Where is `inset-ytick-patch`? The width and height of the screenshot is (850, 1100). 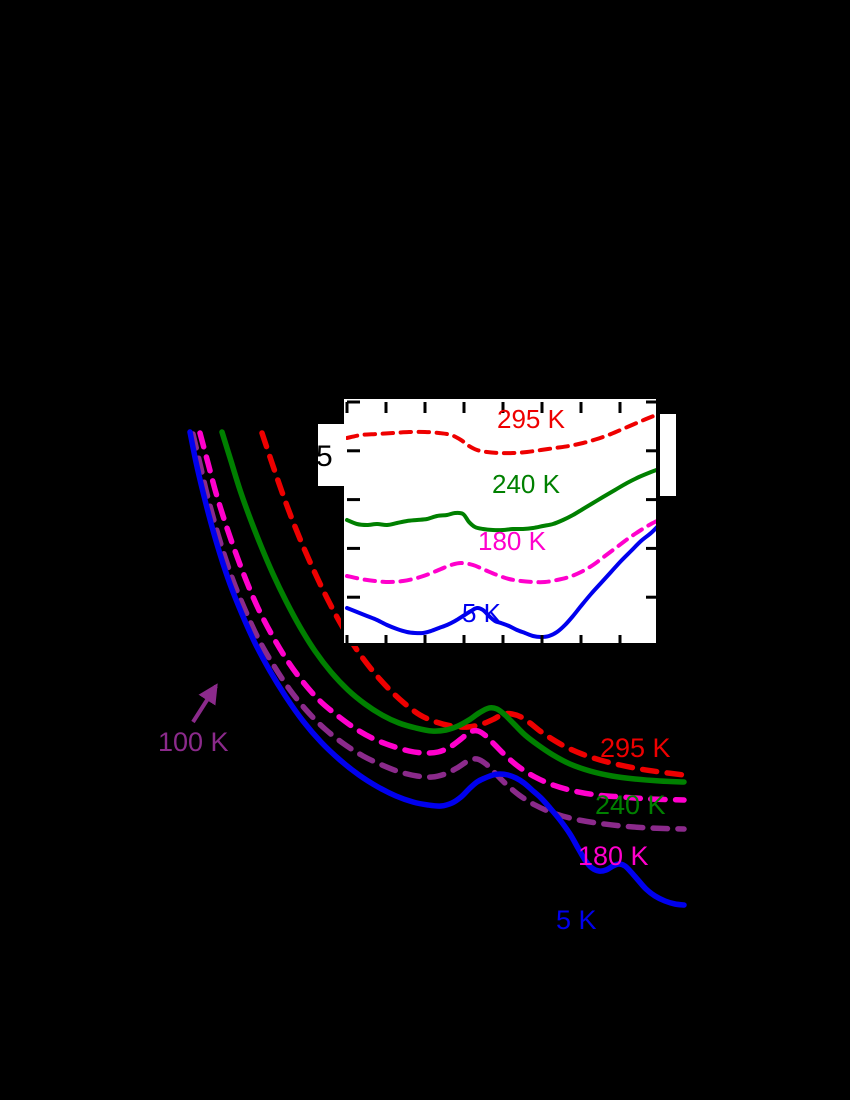
inset-ytick-patch is located at coordinates (332, 455).